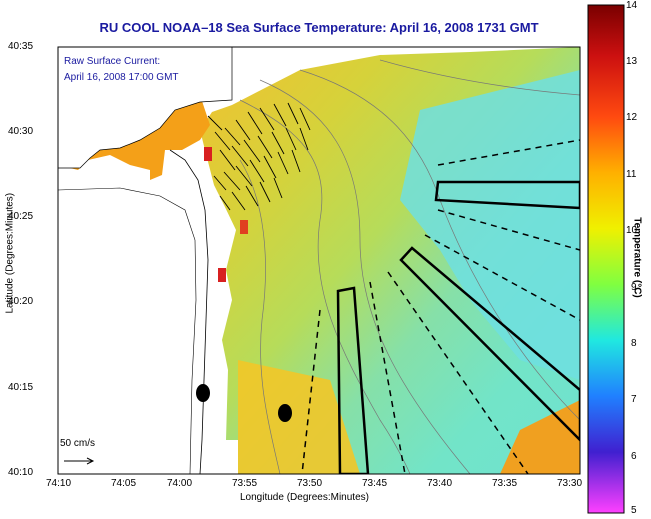 This screenshot has width=651, height=519. I want to click on colorbar, so click(606, 259).